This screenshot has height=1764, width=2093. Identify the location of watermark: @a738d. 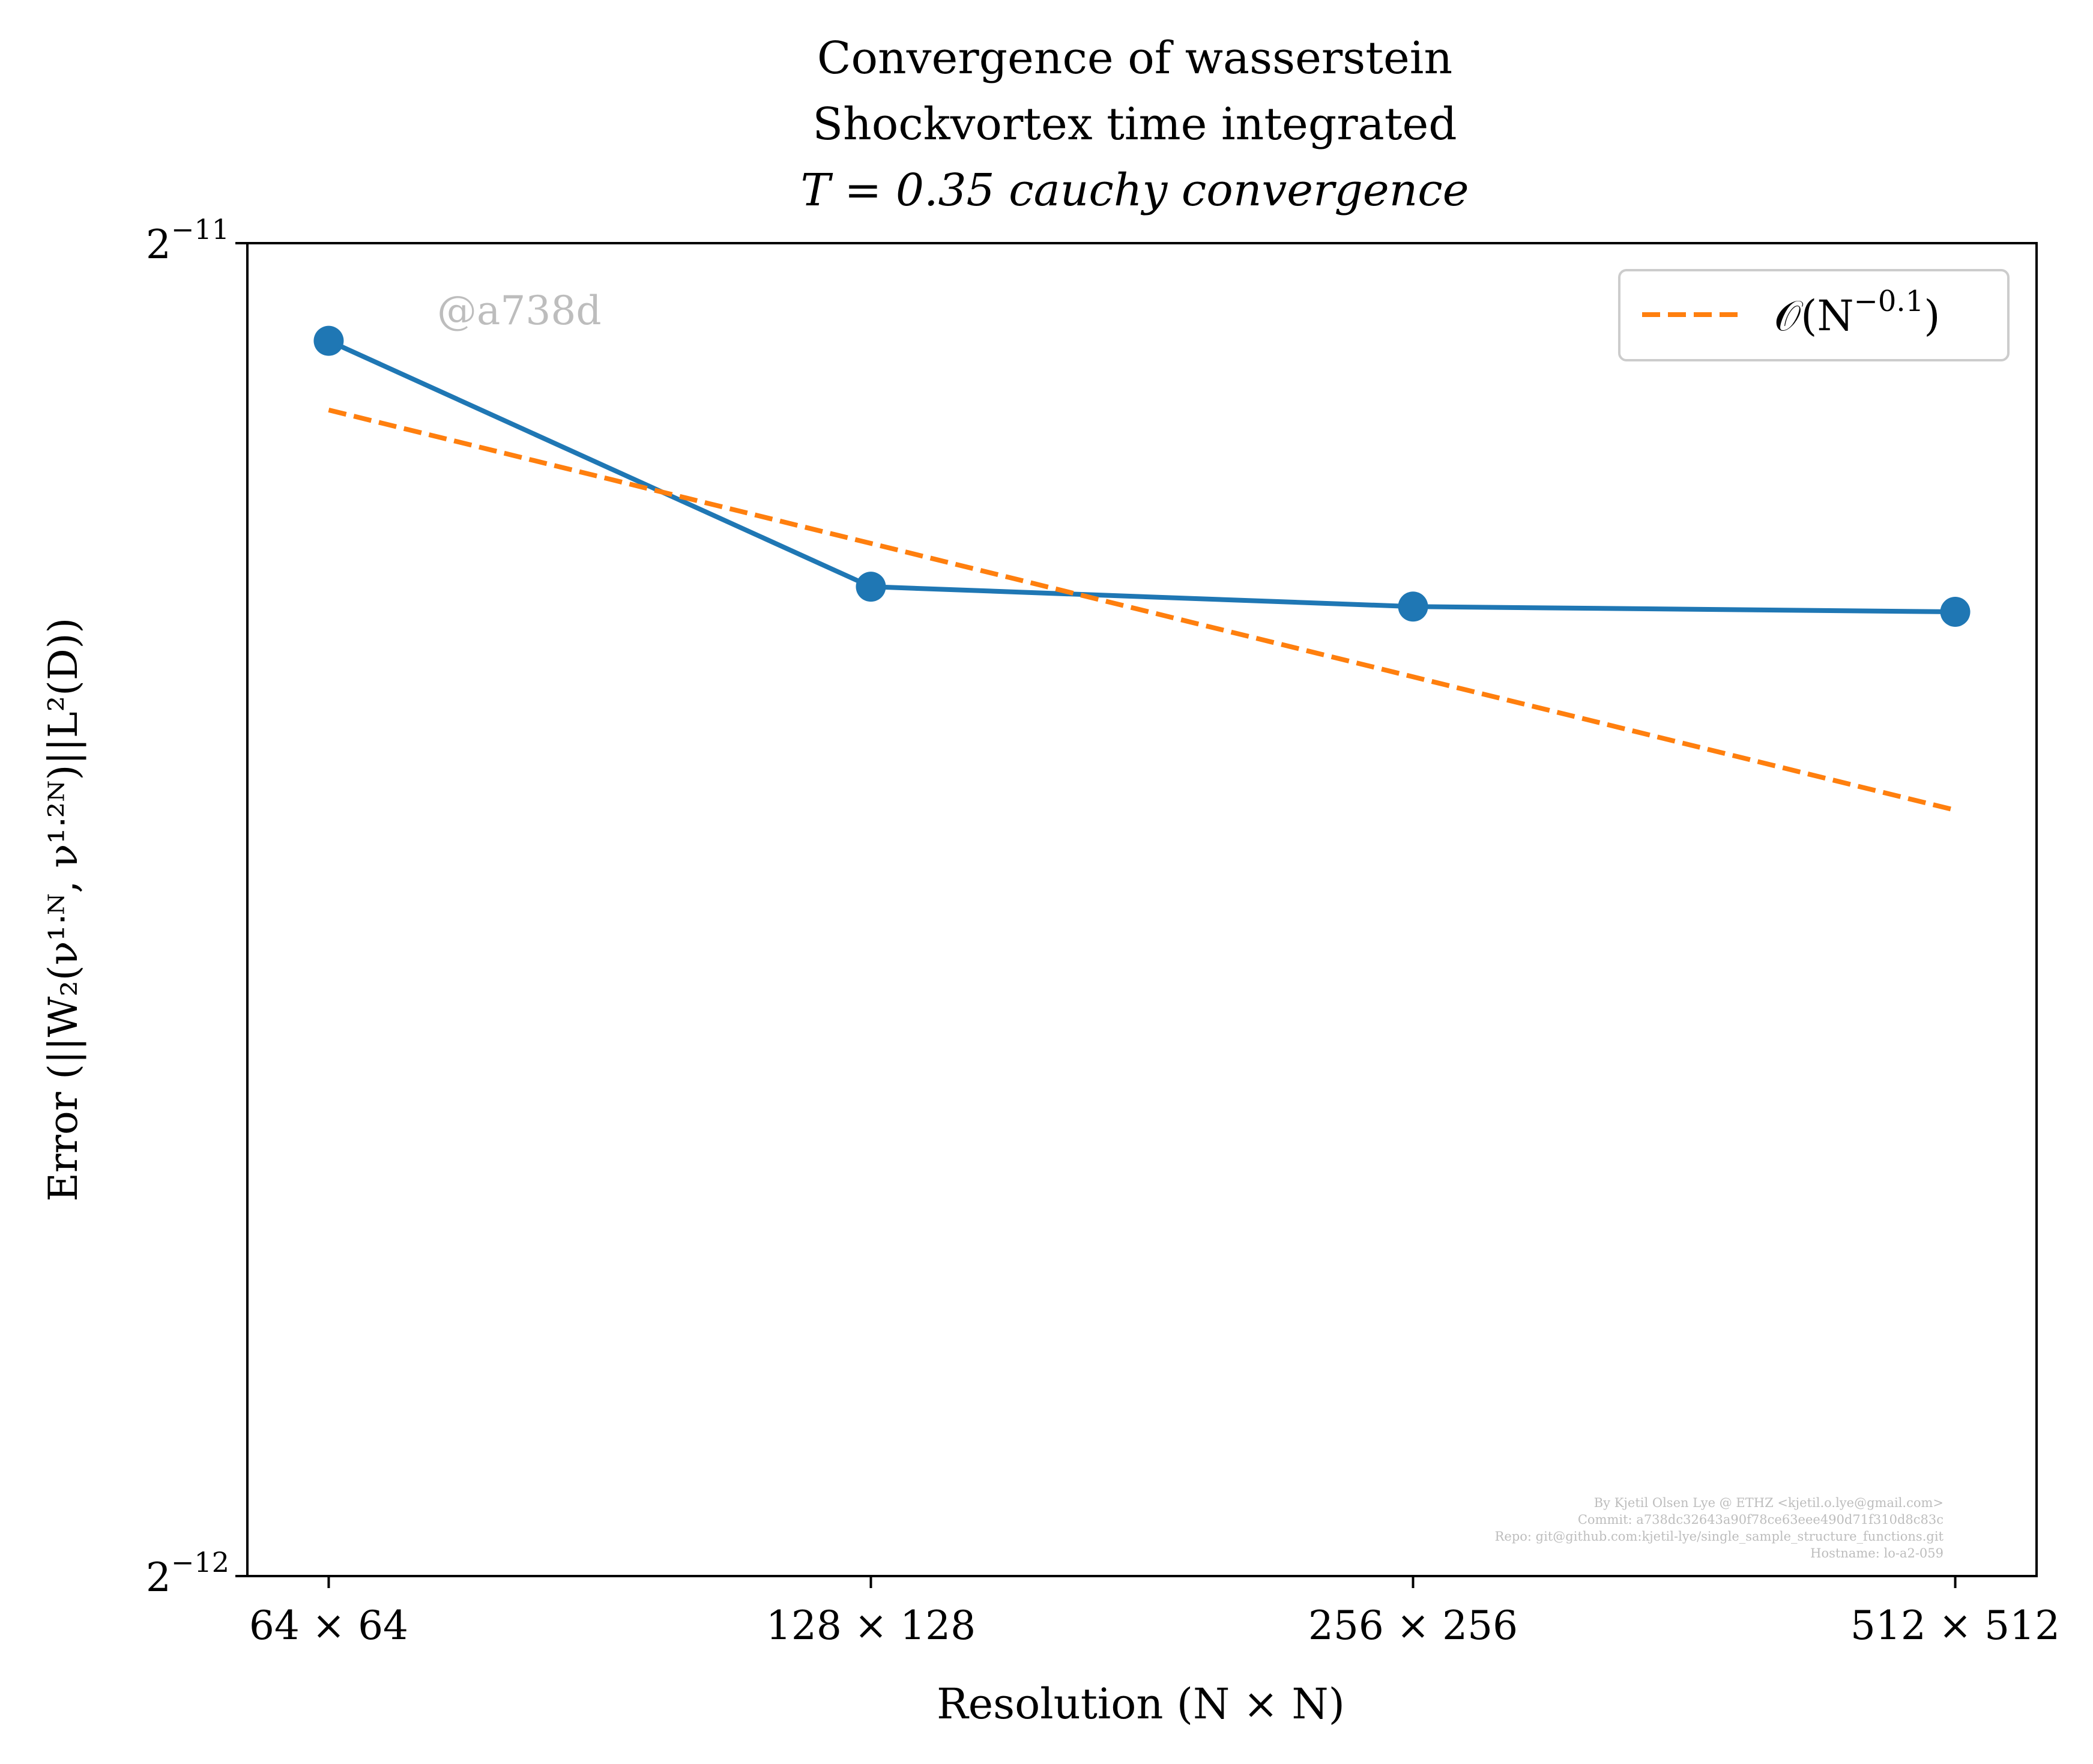
(519, 311).